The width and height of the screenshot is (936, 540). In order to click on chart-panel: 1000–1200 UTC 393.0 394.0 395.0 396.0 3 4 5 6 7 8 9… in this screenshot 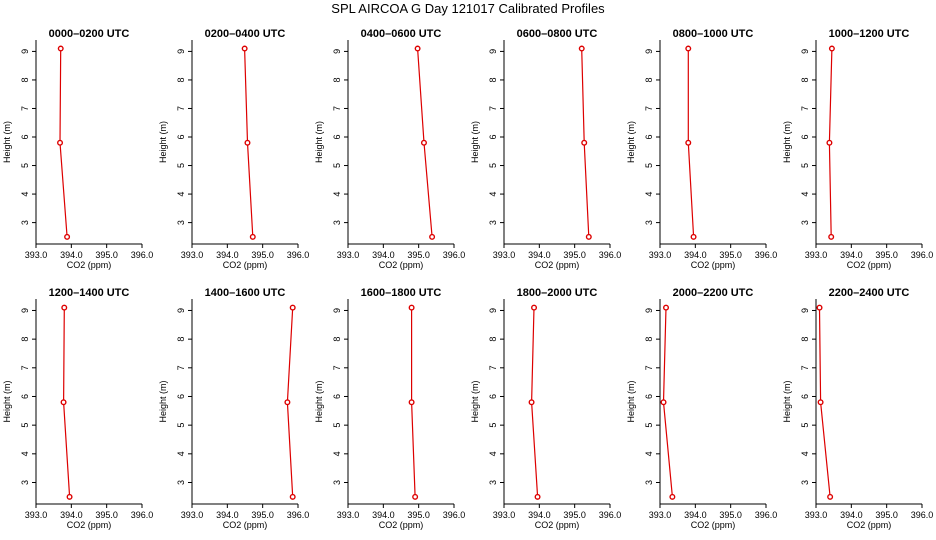, I will do `click(857, 149)`.